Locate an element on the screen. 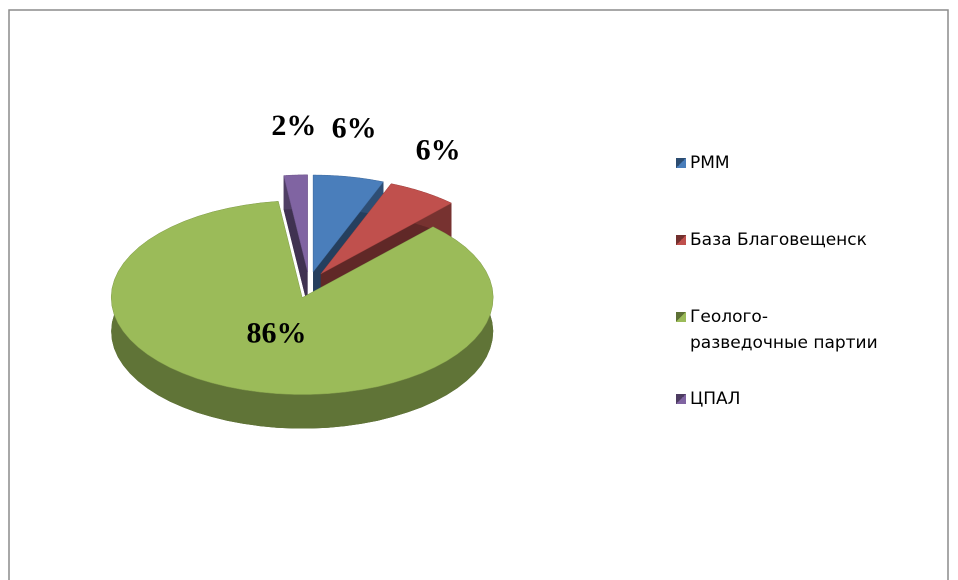  data-label: 86% is located at coordinates (277, 333).